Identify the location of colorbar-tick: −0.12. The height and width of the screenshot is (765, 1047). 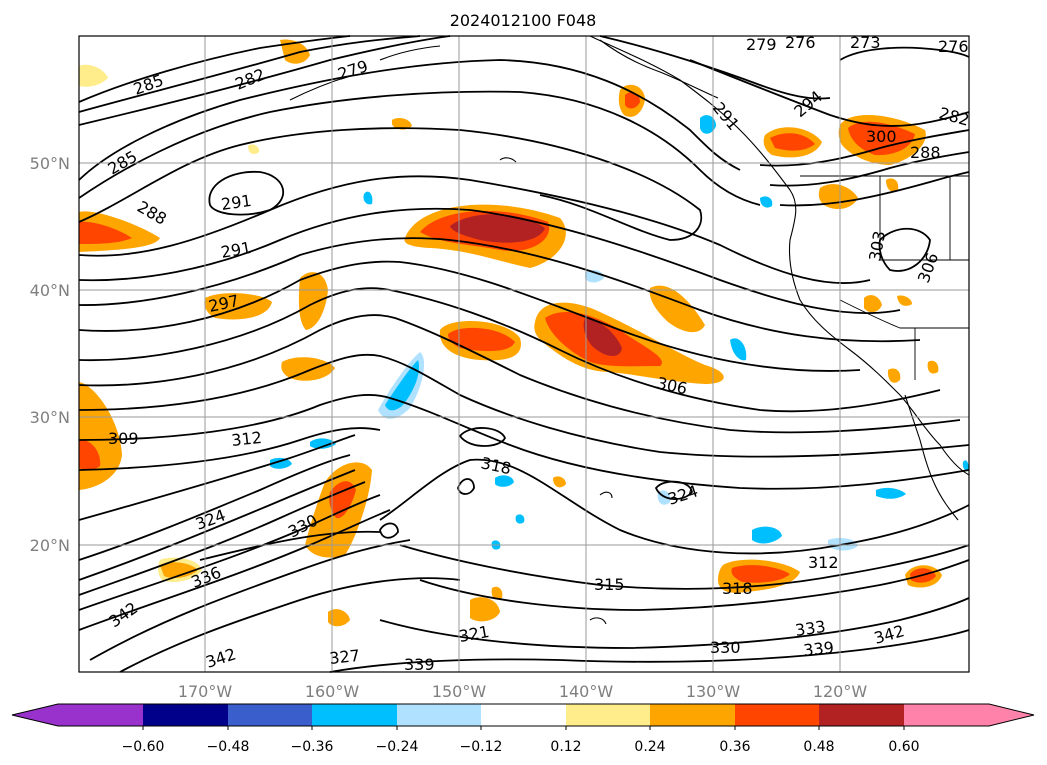
(481, 747).